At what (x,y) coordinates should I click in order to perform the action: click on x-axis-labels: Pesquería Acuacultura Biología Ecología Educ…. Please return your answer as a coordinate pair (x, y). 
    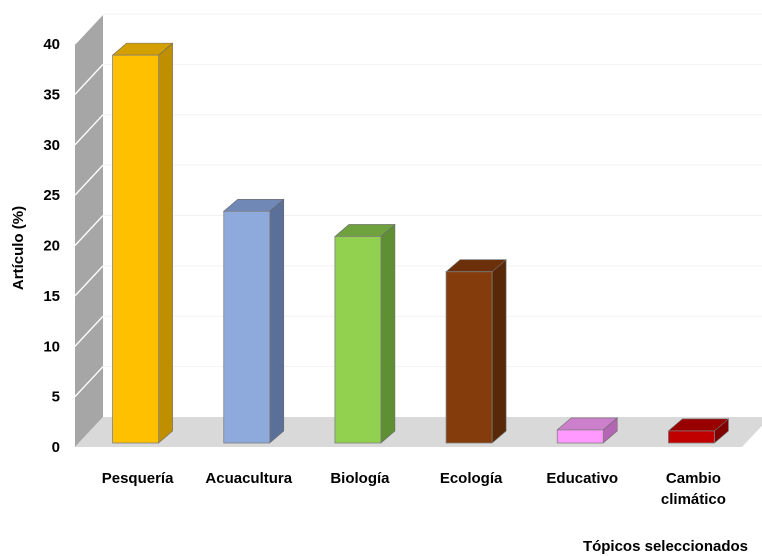
    Looking at the image, I should click on (414, 489).